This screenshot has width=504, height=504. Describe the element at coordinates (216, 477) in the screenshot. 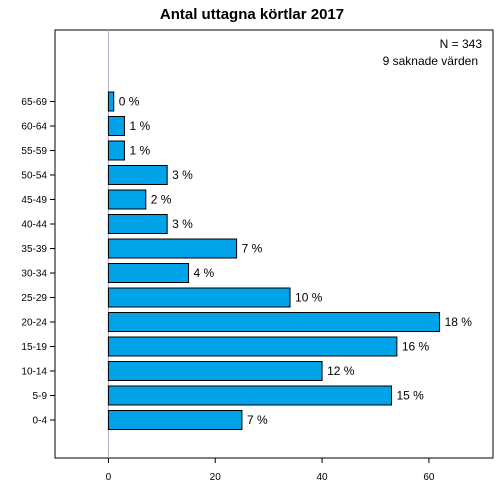

I see `x-tick-label-20: 20` at that location.